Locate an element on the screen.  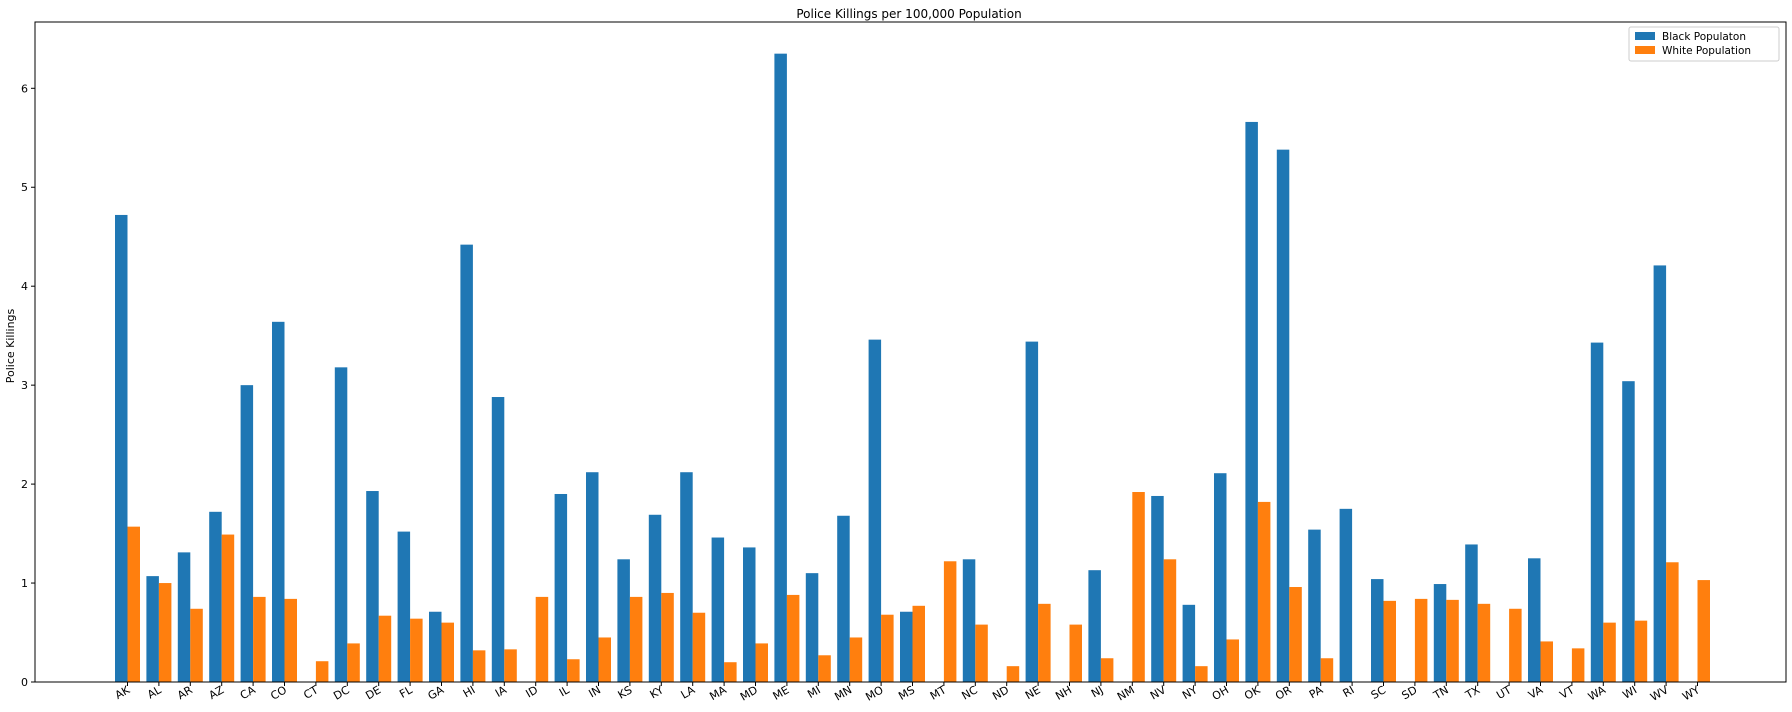
bar-black-ga is located at coordinates (435, 646).